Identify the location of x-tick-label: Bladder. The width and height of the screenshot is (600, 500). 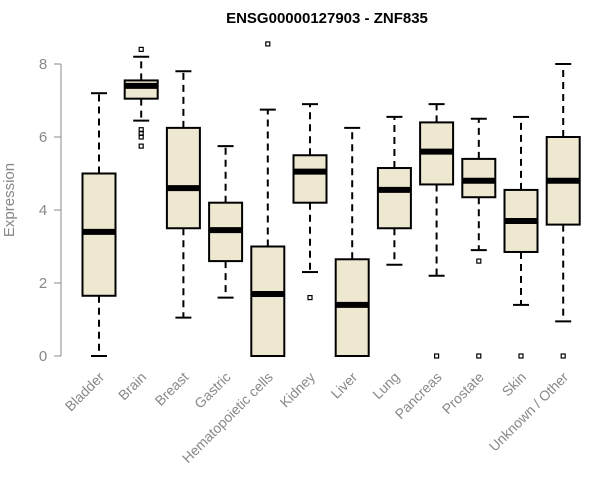
(85, 392).